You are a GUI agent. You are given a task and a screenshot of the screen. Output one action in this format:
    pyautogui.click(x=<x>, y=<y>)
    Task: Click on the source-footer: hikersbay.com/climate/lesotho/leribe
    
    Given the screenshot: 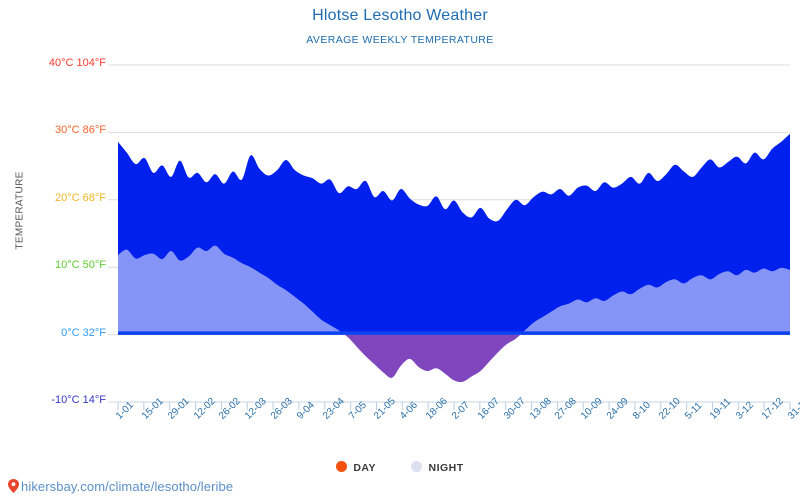 What is the action you would take?
    pyautogui.click(x=120, y=487)
    